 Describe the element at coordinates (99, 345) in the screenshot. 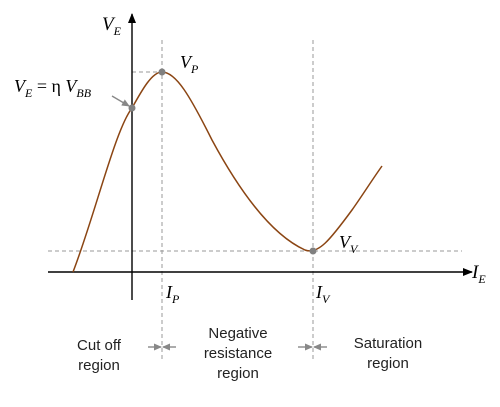

I see `cutoff-region-line-1: Cut off` at that location.